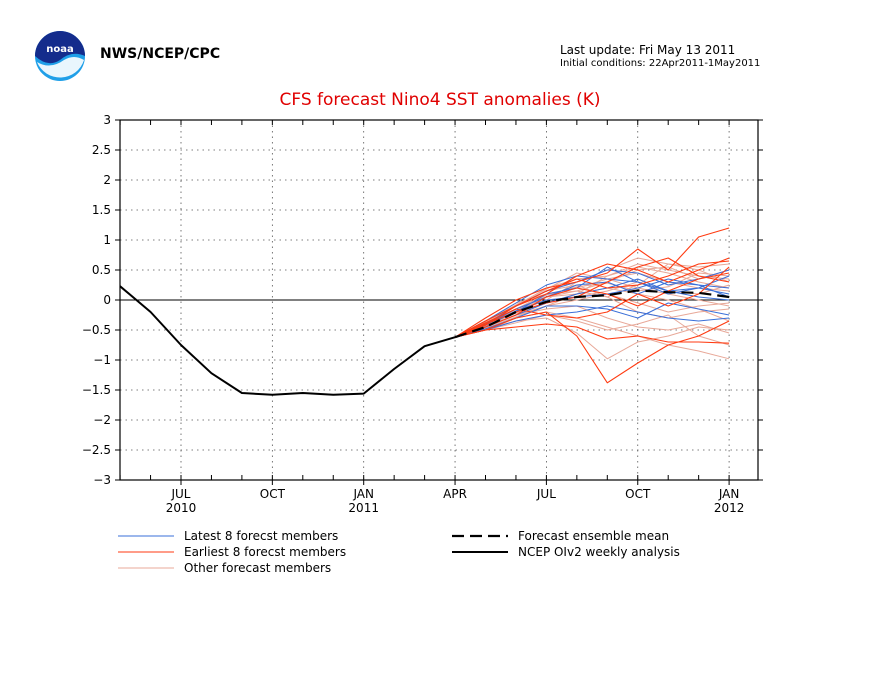  What do you see at coordinates (729, 508) in the screenshot?
I see `x-tick-year: 2012` at bounding box center [729, 508].